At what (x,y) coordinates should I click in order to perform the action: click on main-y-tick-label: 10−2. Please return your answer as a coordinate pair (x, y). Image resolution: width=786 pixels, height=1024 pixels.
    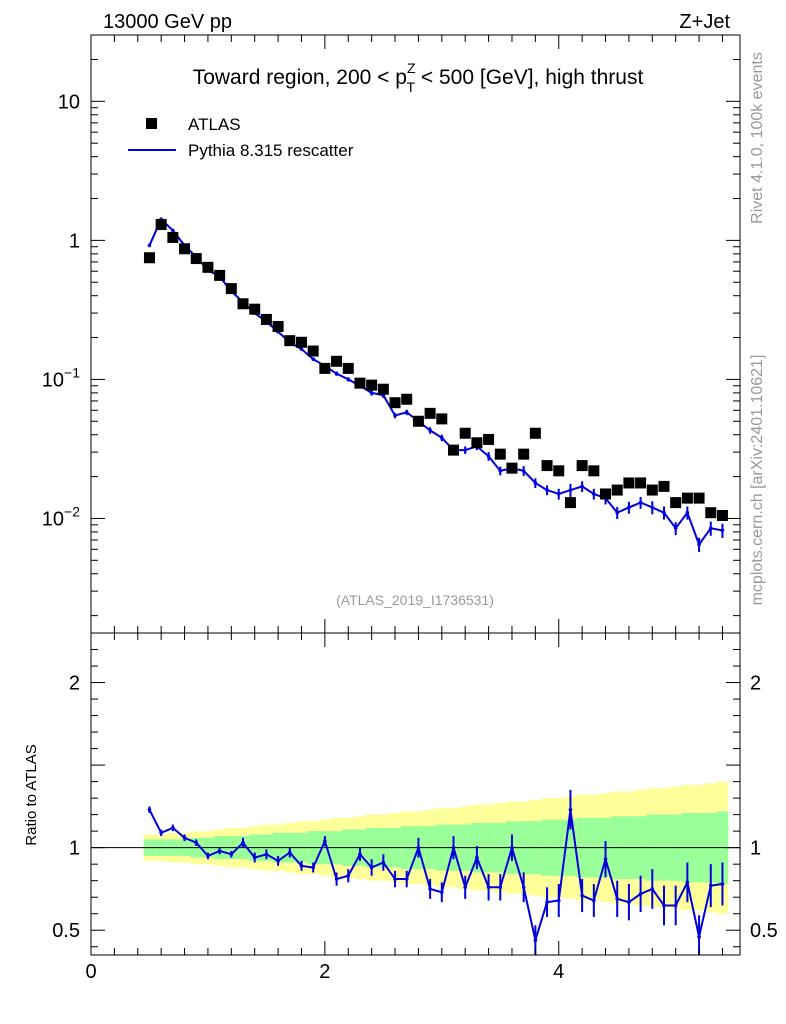
    Looking at the image, I should click on (61, 516).